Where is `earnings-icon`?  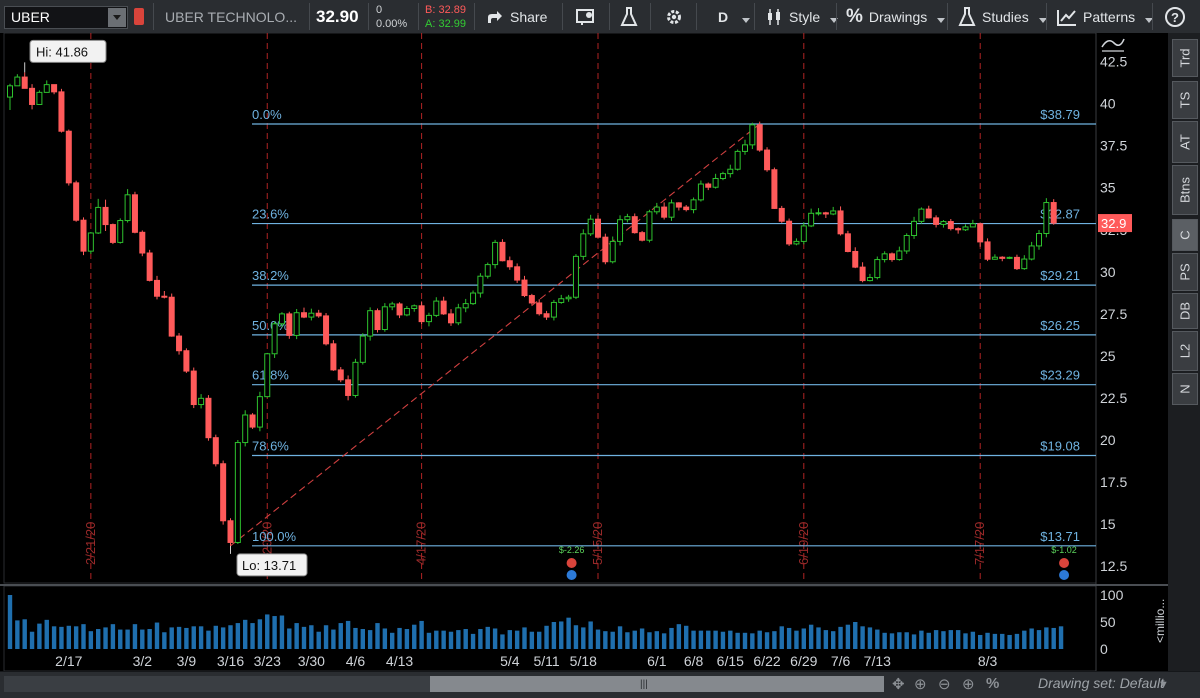 earnings-icon is located at coordinates (1064, 563).